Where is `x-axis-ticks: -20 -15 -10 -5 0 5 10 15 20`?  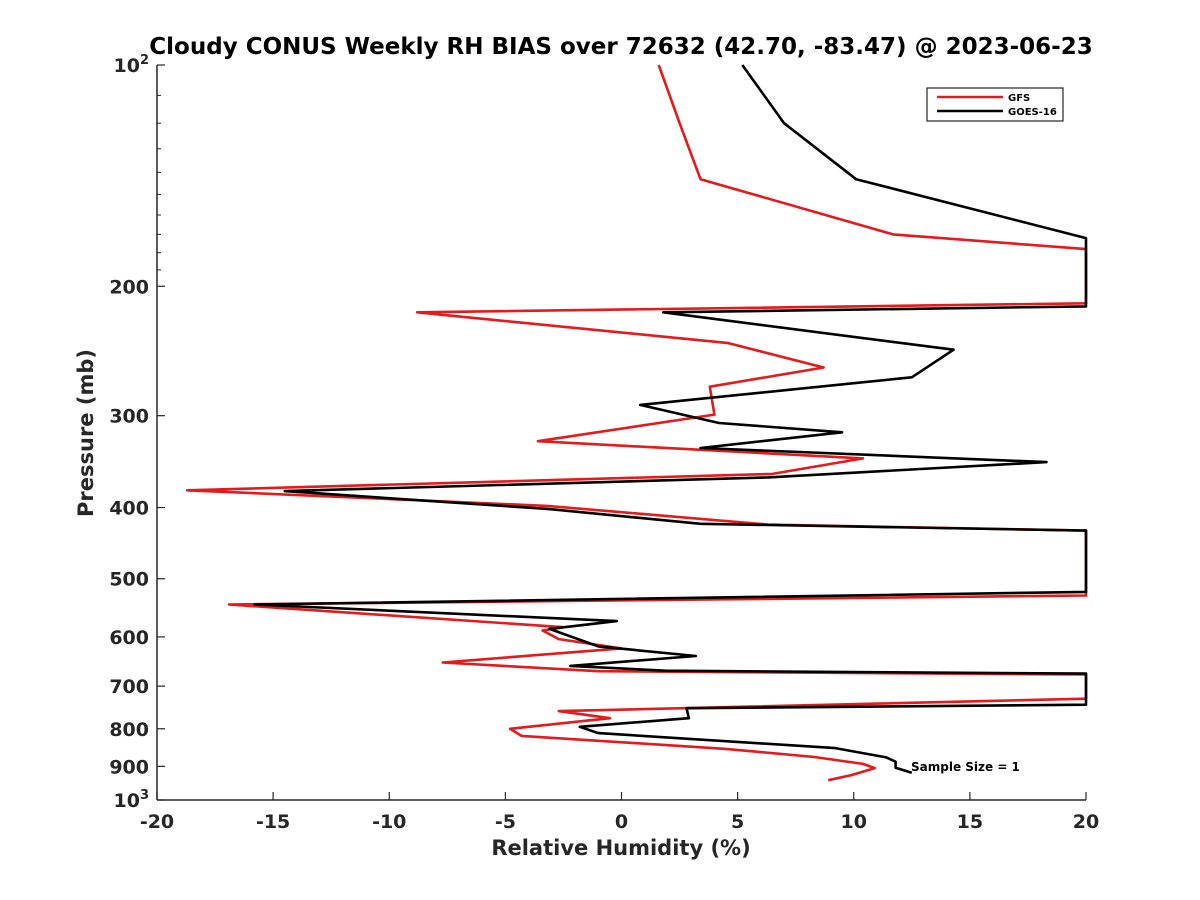
x-axis-ticks: -20 -15 -10 -5 0 5 10 15 20 is located at coordinates (619, 812).